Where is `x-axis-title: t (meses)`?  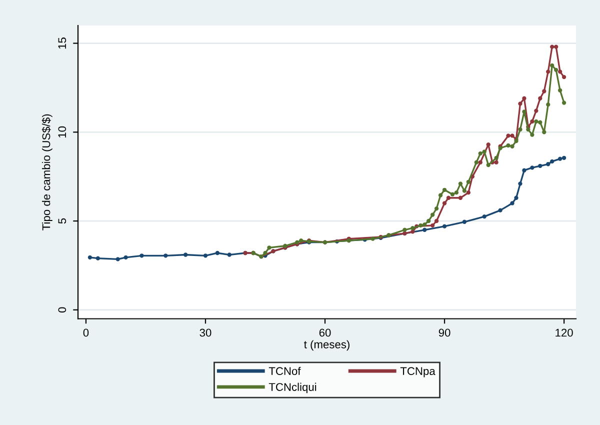
x-axis-title: t (meses) is located at coordinates (327, 345).